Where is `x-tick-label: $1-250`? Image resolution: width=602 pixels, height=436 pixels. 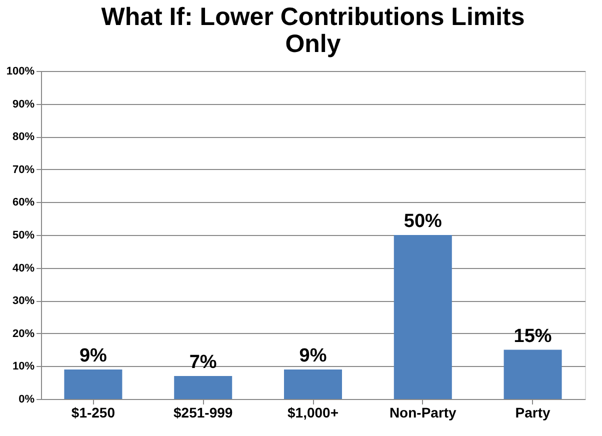 x-tick-label: $1-250 is located at coordinates (93, 412).